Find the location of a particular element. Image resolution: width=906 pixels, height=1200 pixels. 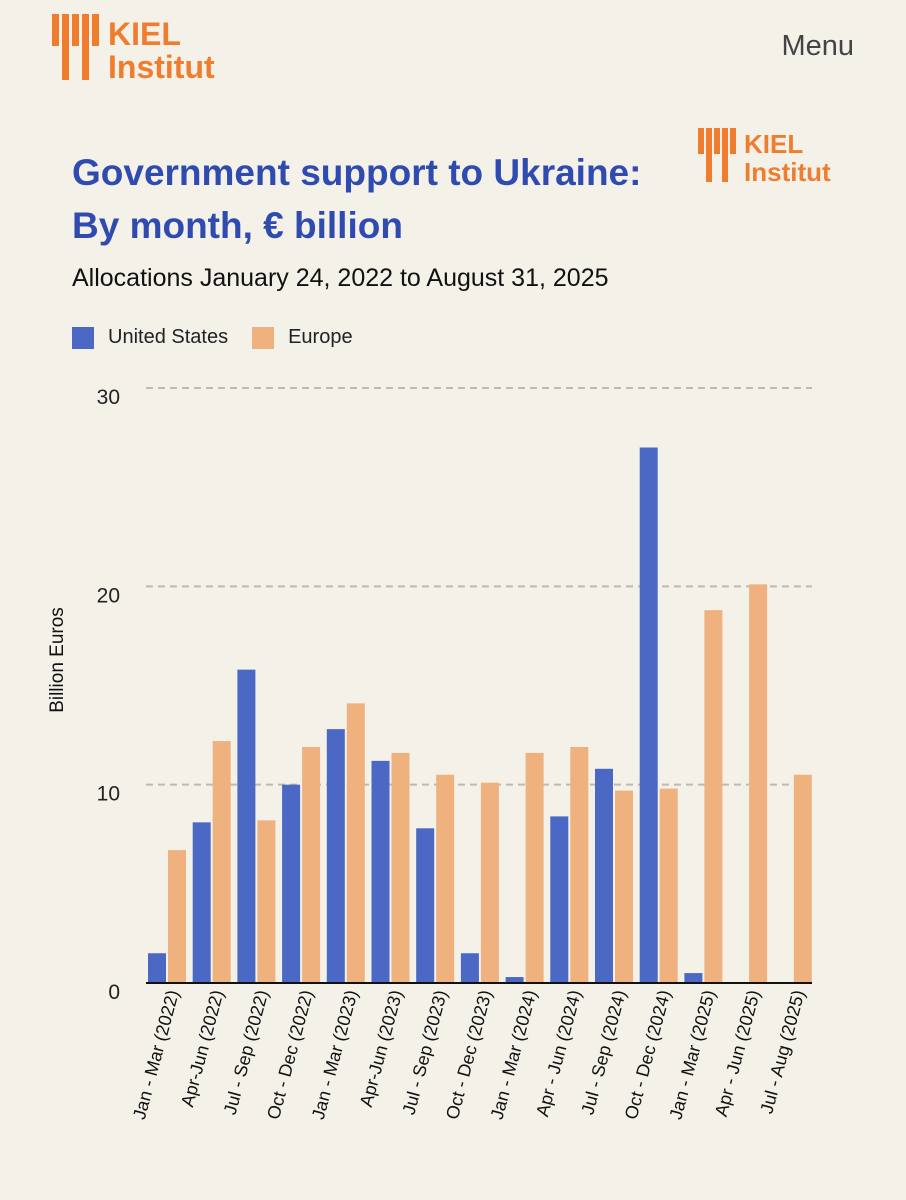

legend-label-us: United States is located at coordinates (168, 337).